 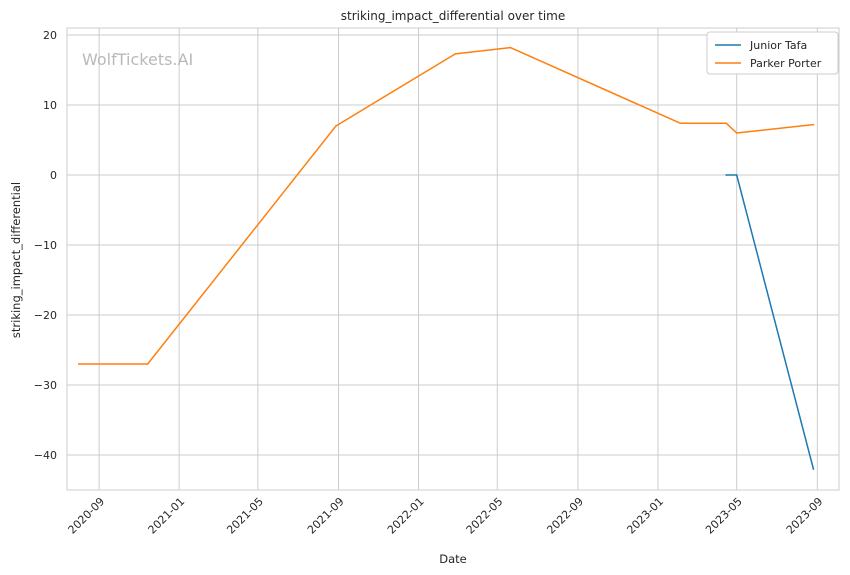 I want to click on y-tick-label: 0, so click(x=53, y=175).